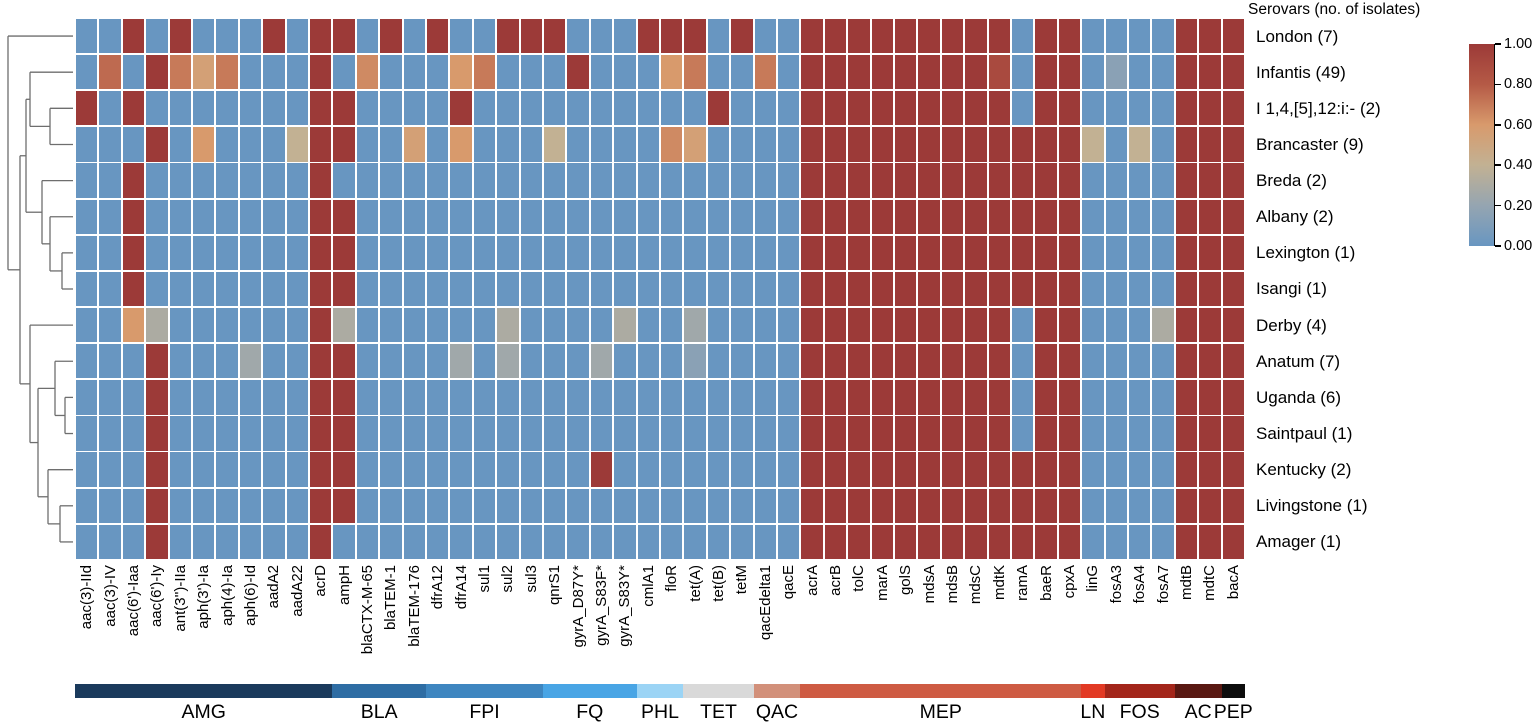 The image size is (1535, 728). I want to click on row-label: Amager (1), so click(1299, 542).